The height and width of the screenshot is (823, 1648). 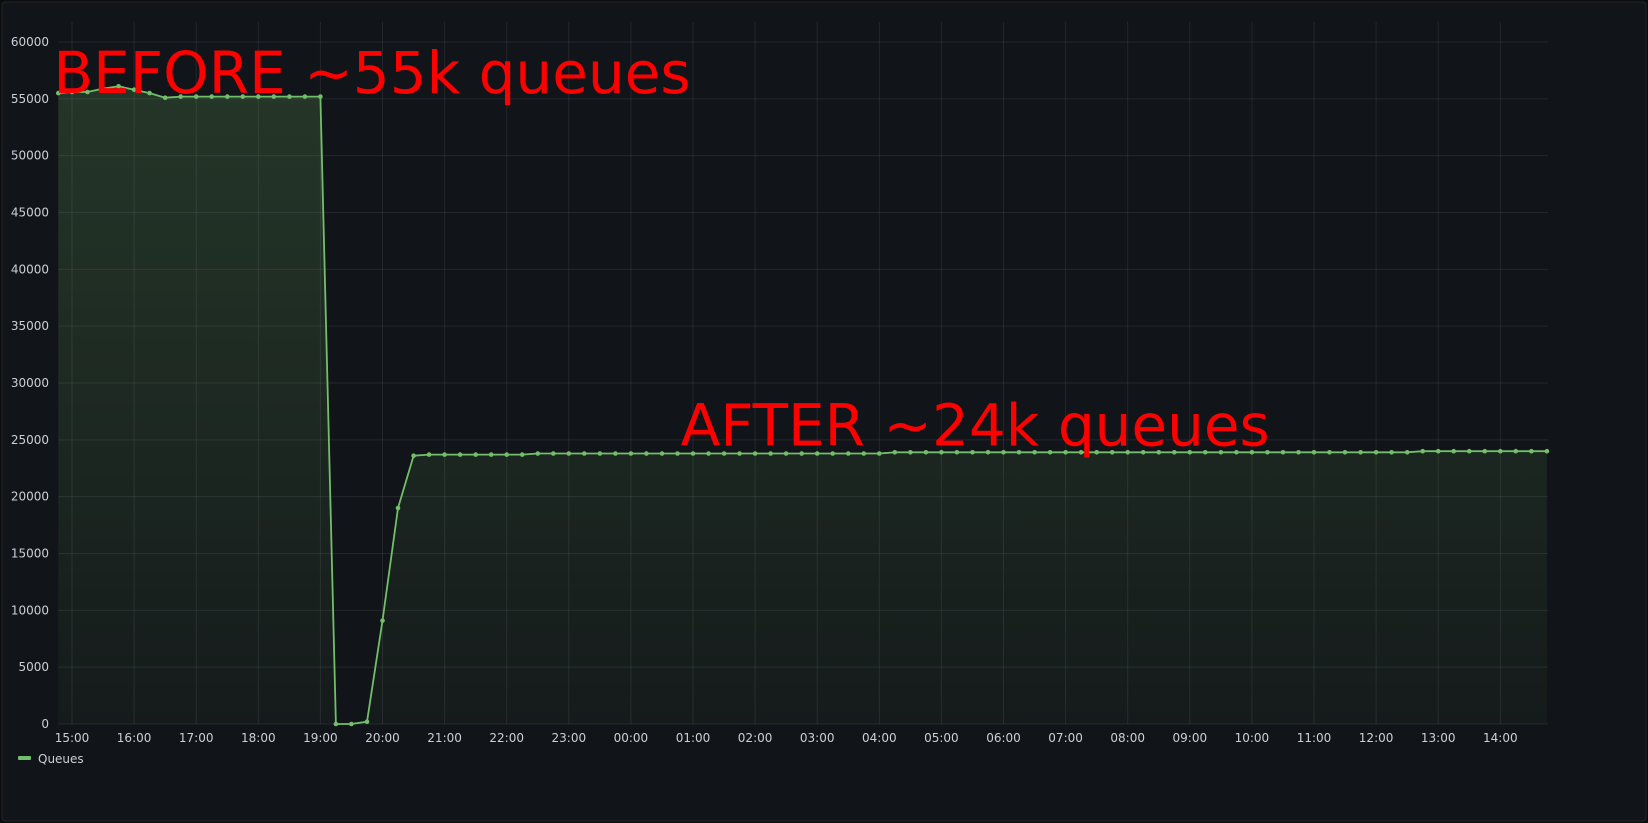 What do you see at coordinates (817, 738) in the screenshot?
I see `x-tick-label: 03:00` at bounding box center [817, 738].